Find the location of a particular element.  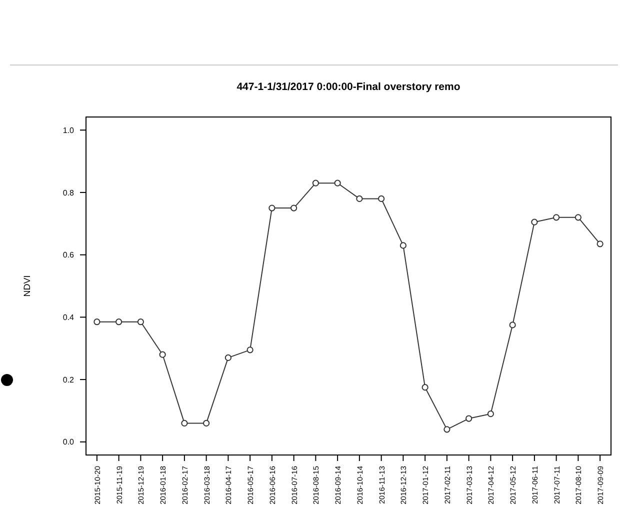

y-tick-label: 0.2 is located at coordinates (68, 379).